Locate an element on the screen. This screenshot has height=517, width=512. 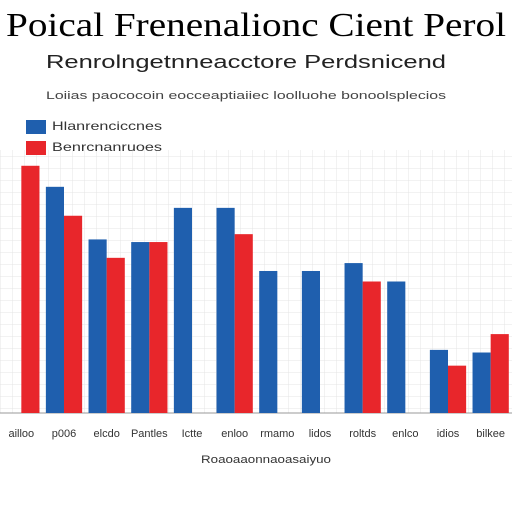
x-tick-label: enloo is located at coordinates (234, 434).